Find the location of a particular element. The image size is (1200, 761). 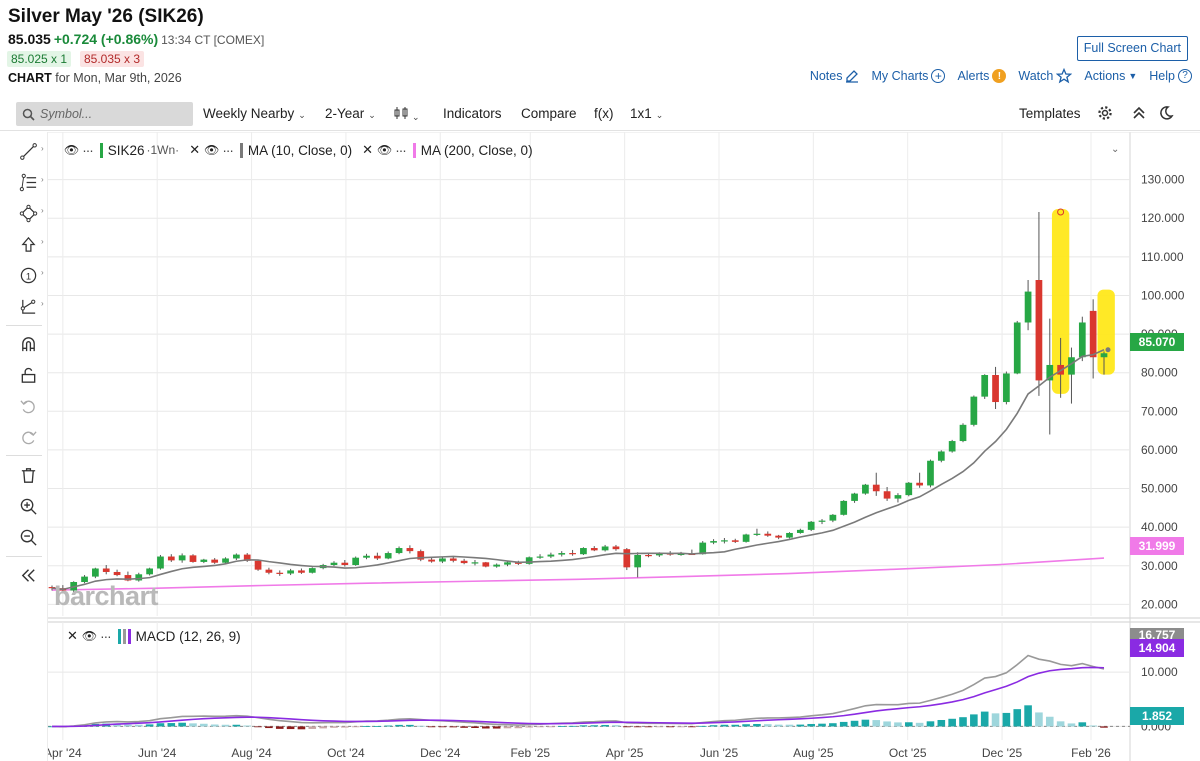

arrow-tool: › is located at coordinates (30, 244).